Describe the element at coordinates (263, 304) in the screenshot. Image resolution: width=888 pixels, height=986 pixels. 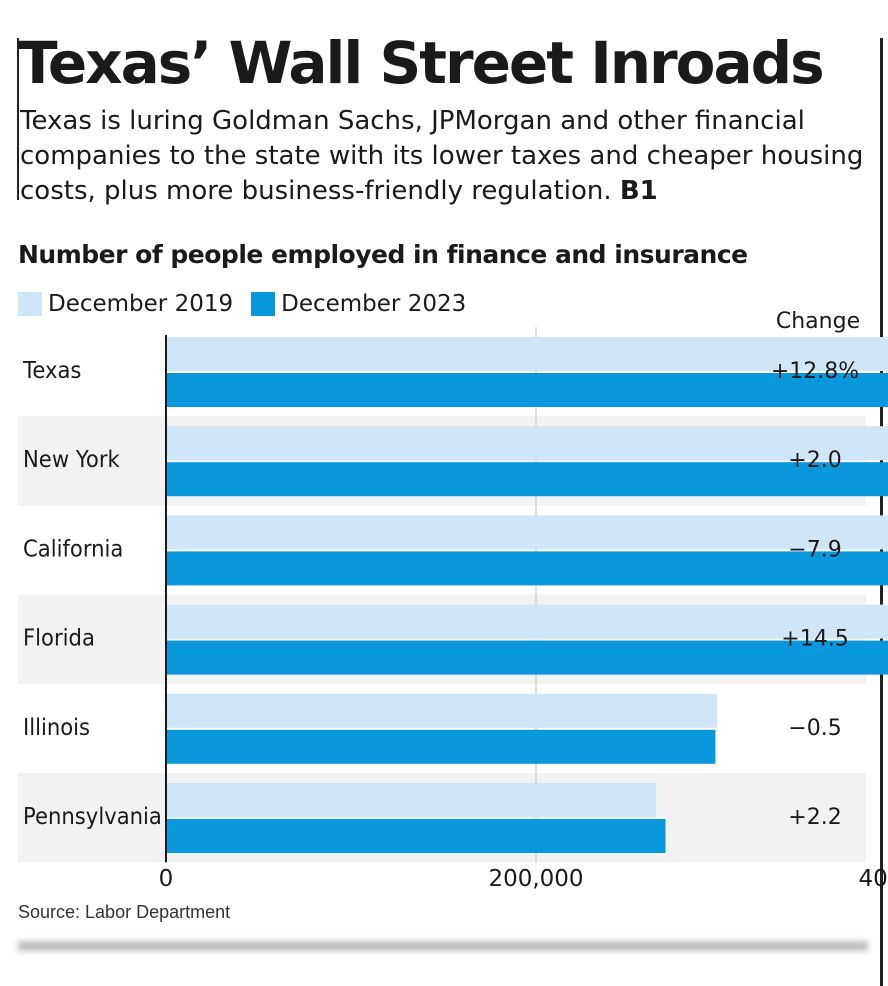
I see `legend-swatch-2023` at that location.